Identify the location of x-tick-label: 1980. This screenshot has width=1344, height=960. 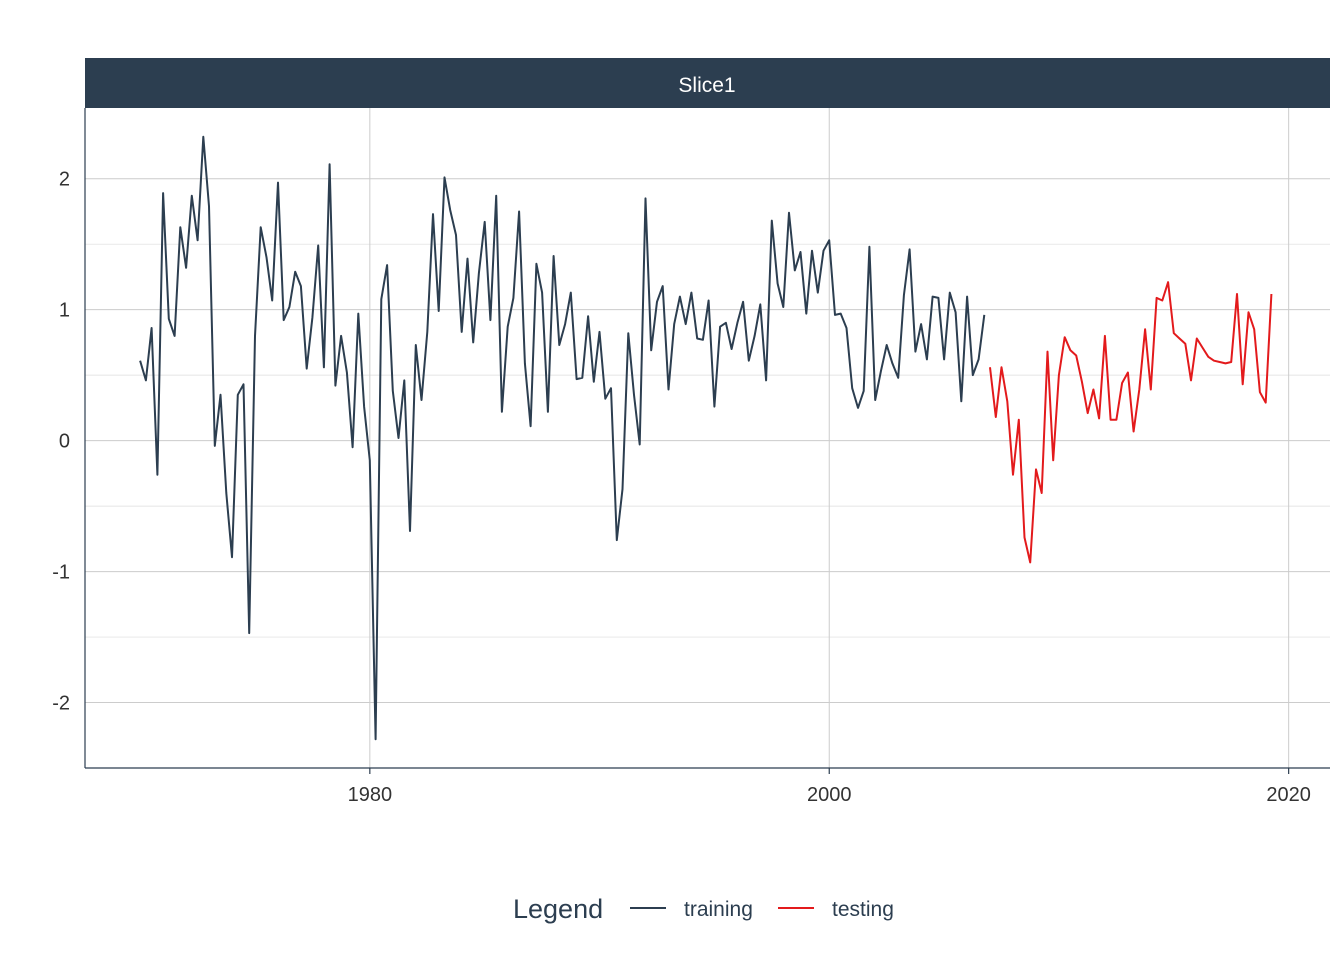
(370, 795).